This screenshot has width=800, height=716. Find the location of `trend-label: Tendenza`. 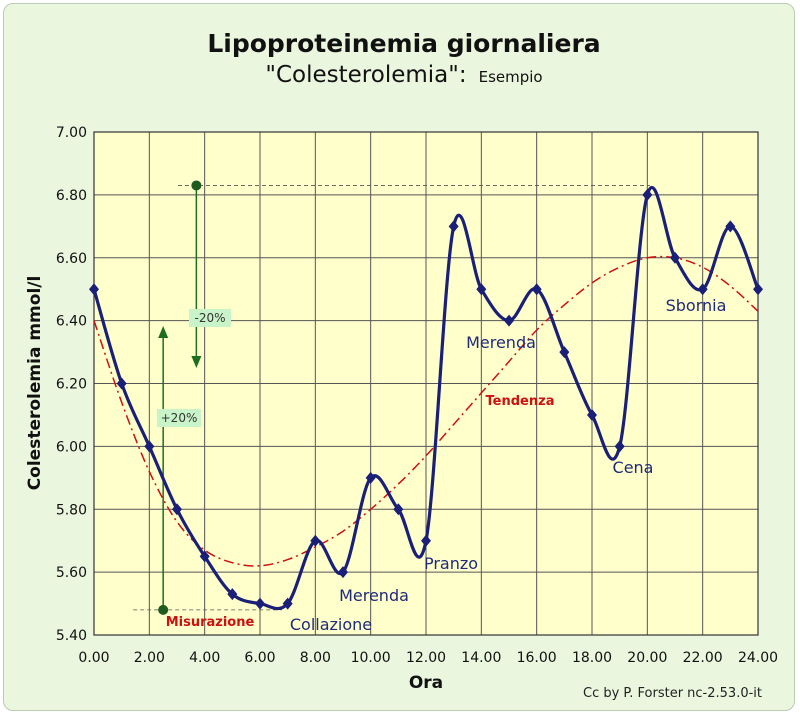

trend-label: Tendenza is located at coordinates (520, 401).